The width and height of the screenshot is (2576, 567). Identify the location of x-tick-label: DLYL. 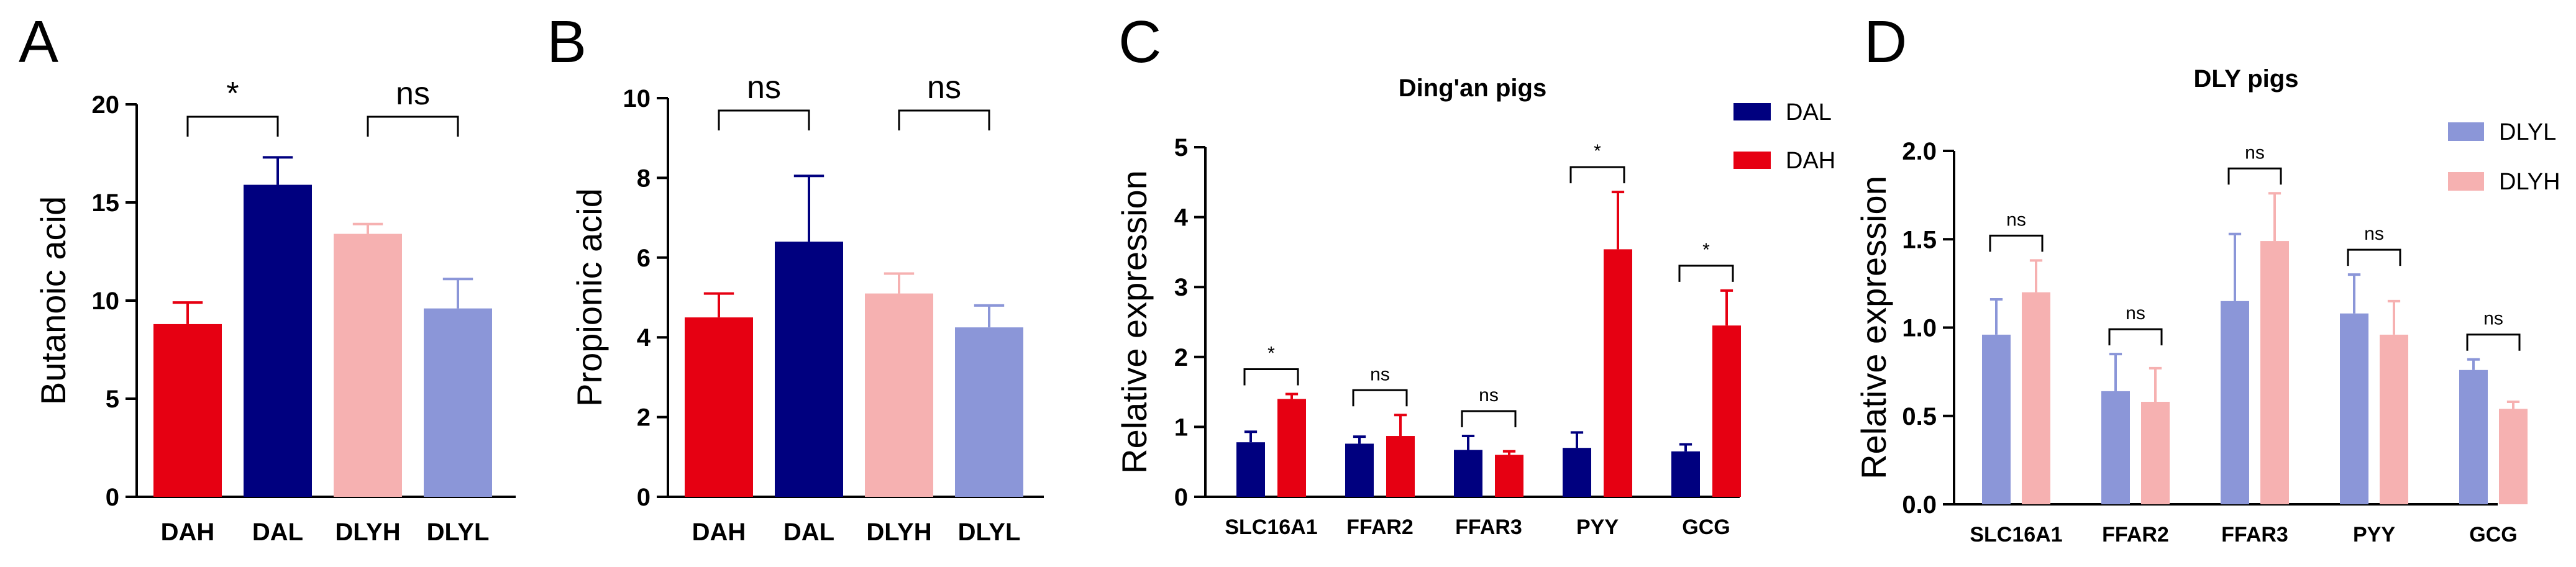
(989, 532).